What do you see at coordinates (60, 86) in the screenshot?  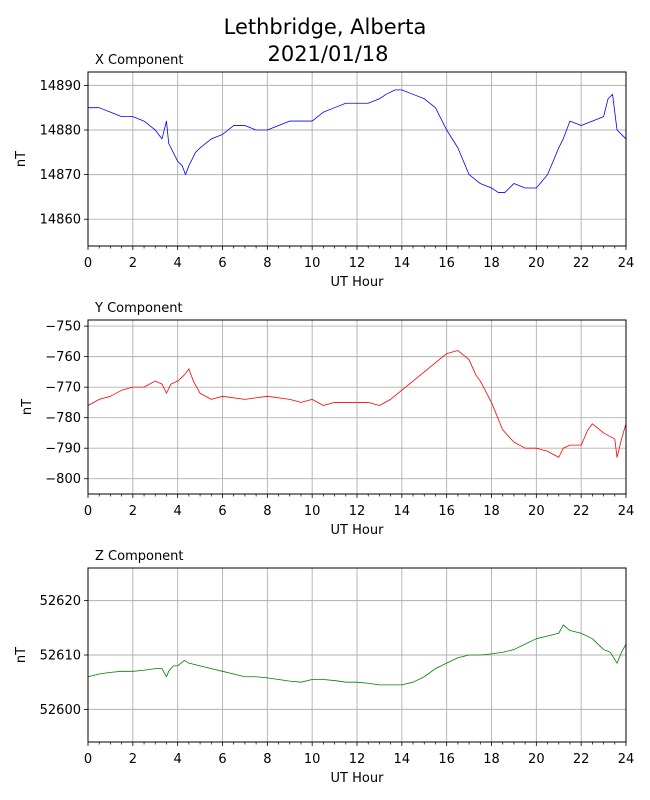 I see `y-tick-label: 14890` at bounding box center [60, 86].